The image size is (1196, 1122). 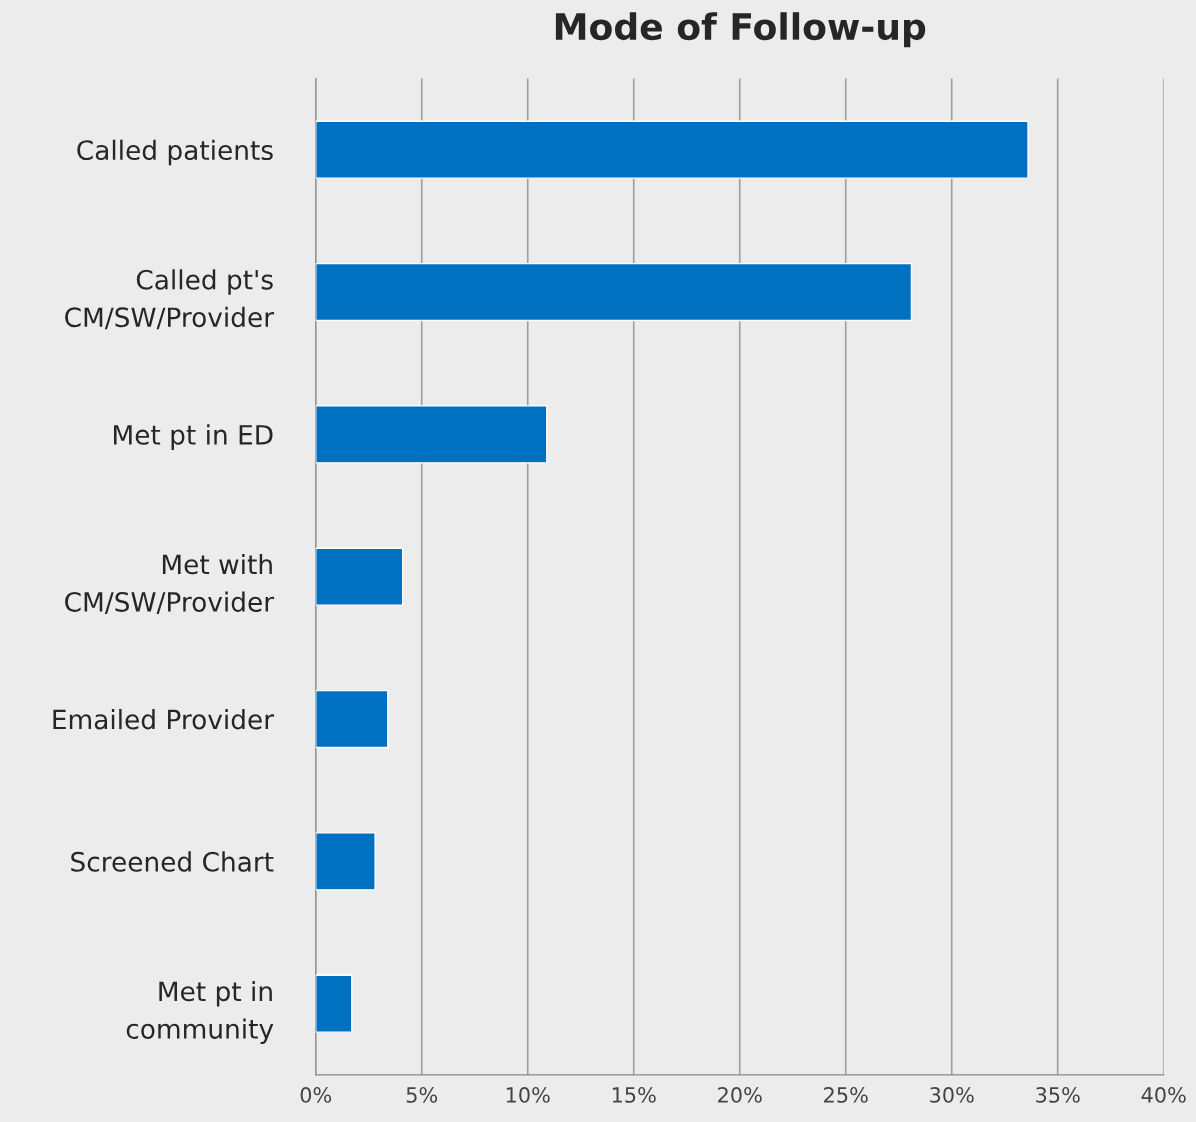 What do you see at coordinates (634, 1095) in the screenshot?
I see `x-tick-label: 15%` at bounding box center [634, 1095].